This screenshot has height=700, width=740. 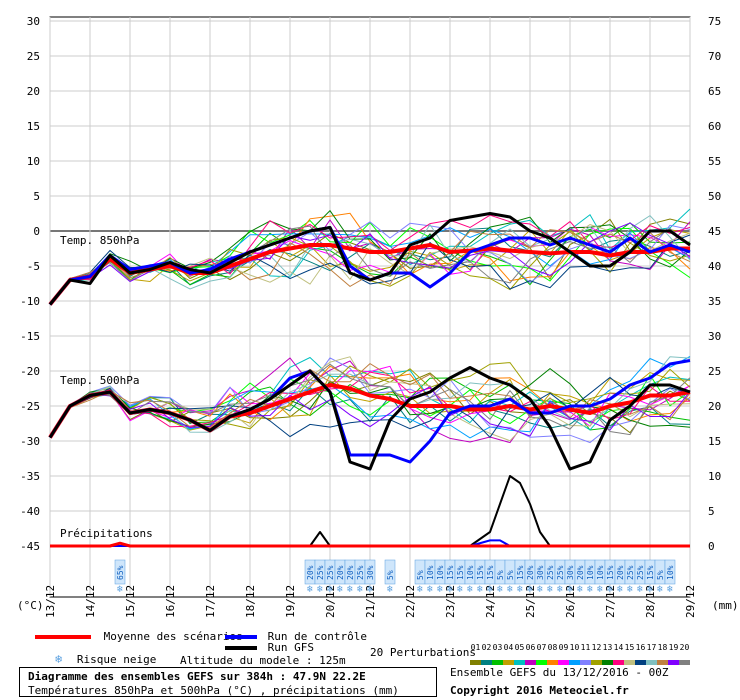 What do you see at coordinates (269, 647) in the screenshot?
I see `legend-gfs: Run GFS` at bounding box center [269, 647].